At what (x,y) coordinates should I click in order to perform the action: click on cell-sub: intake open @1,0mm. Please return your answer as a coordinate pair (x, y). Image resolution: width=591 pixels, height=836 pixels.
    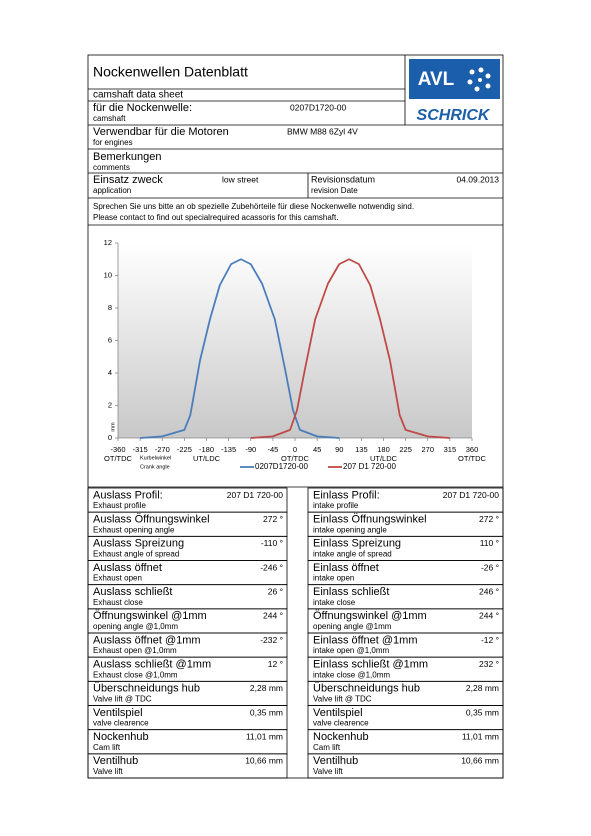
    Looking at the image, I should click on (351, 650).